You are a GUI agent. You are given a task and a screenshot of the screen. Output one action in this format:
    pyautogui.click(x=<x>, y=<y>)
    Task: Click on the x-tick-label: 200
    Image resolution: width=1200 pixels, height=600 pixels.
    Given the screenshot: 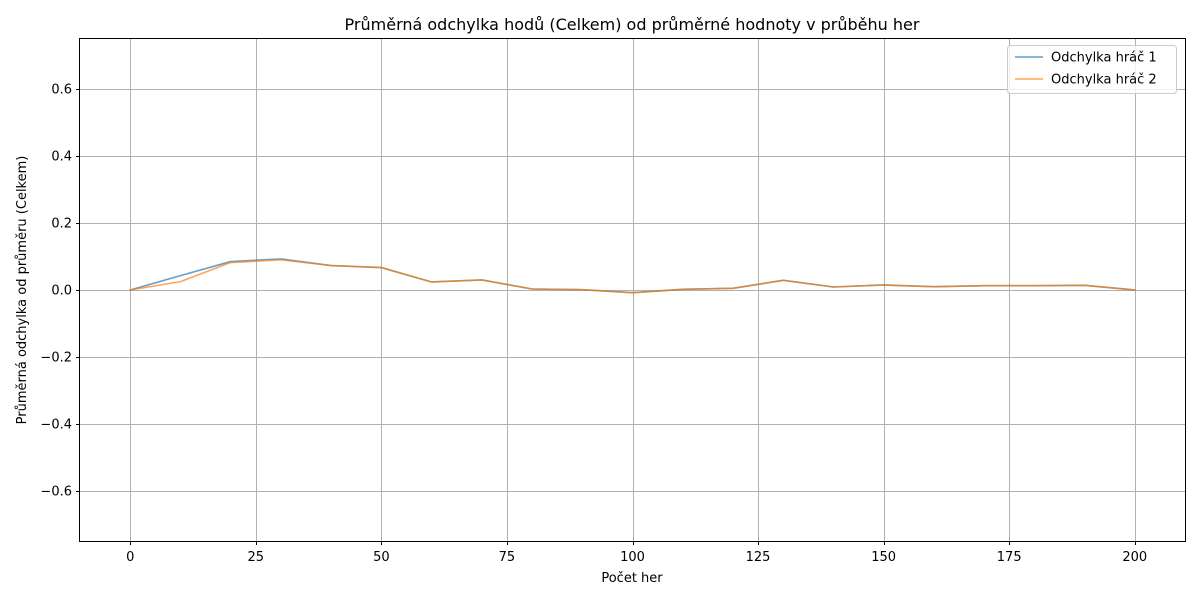 What is the action you would take?
    pyautogui.click(x=1134, y=557)
    